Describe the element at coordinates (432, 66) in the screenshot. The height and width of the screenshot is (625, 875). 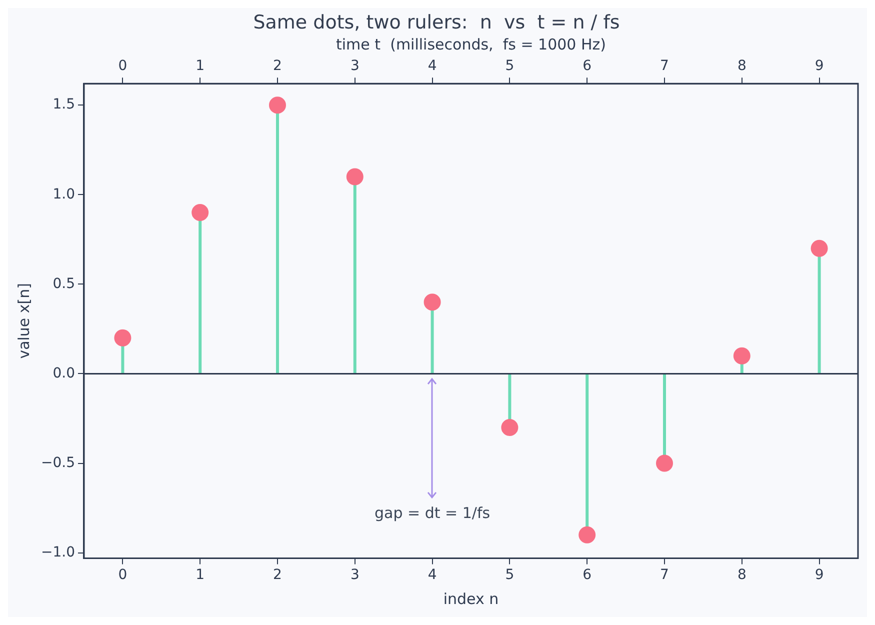
I see `x-tick-label: 4` at that location.